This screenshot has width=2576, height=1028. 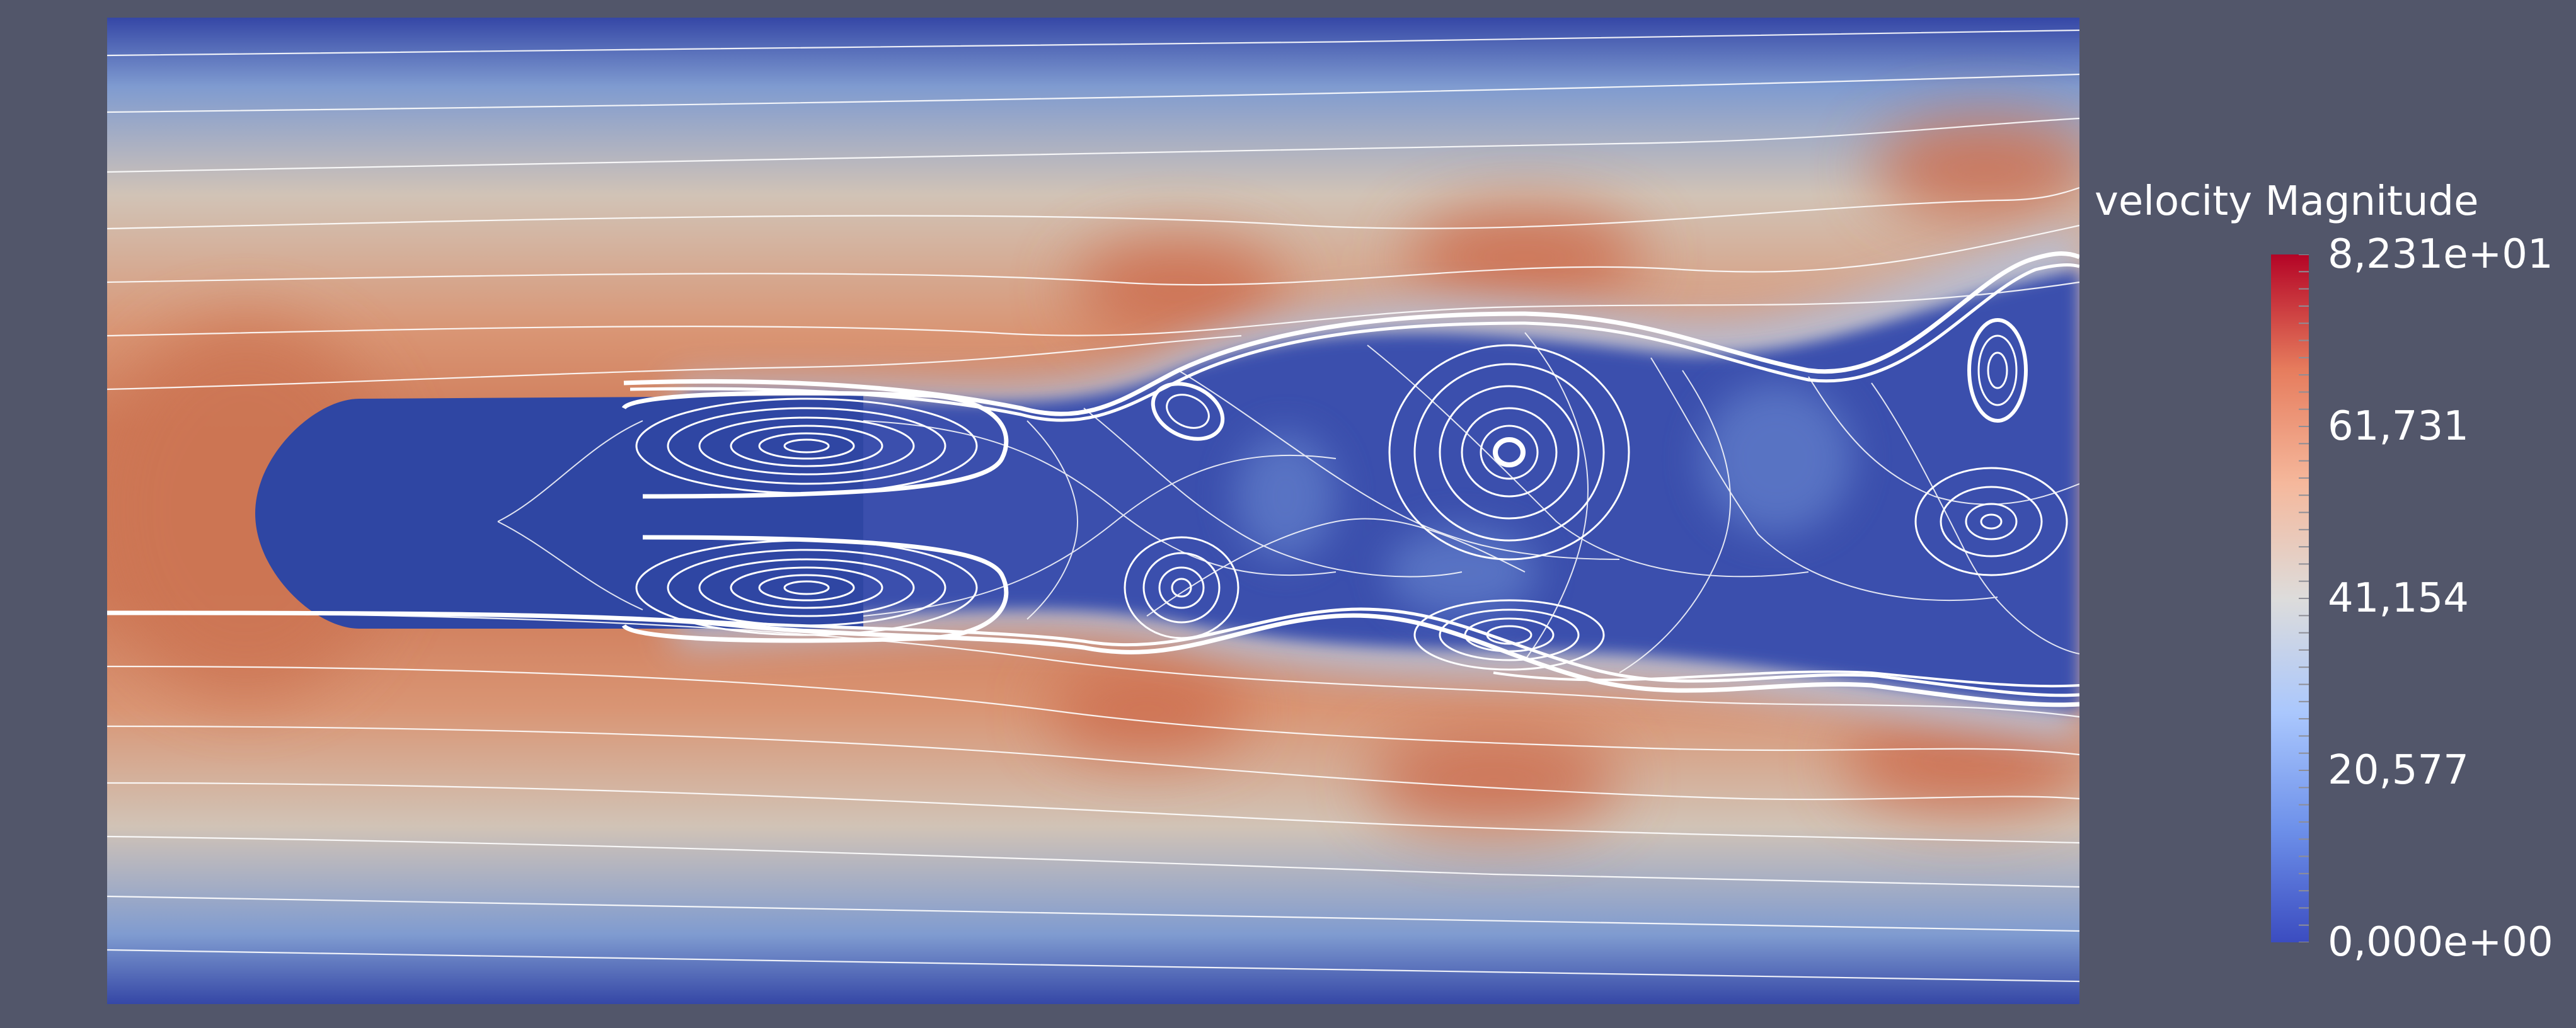 What do you see at coordinates (2398, 770) in the screenshot?
I see `tick-label-q1: 20,577` at bounding box center [2398, 770].